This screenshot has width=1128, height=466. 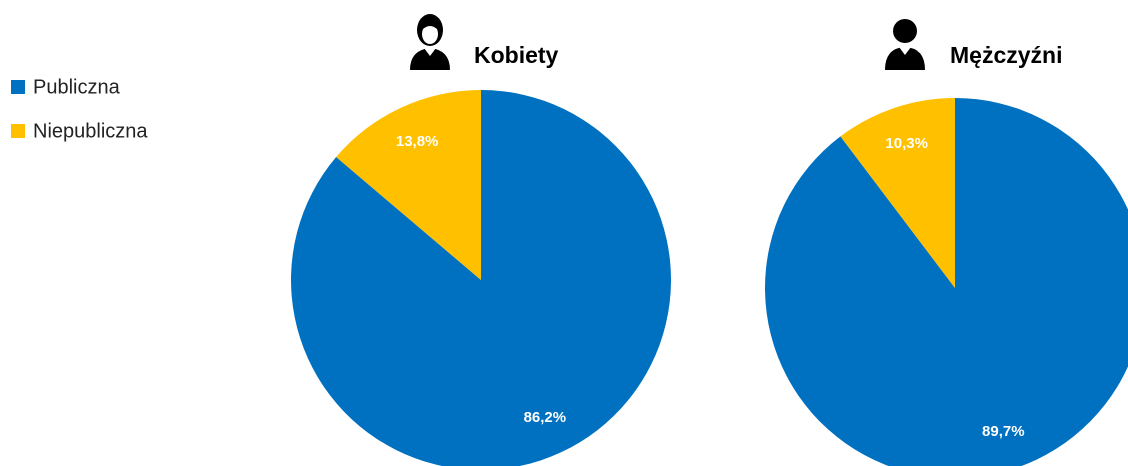 I want to click on legend-label: Publiczna, so click(x=77, y=87).